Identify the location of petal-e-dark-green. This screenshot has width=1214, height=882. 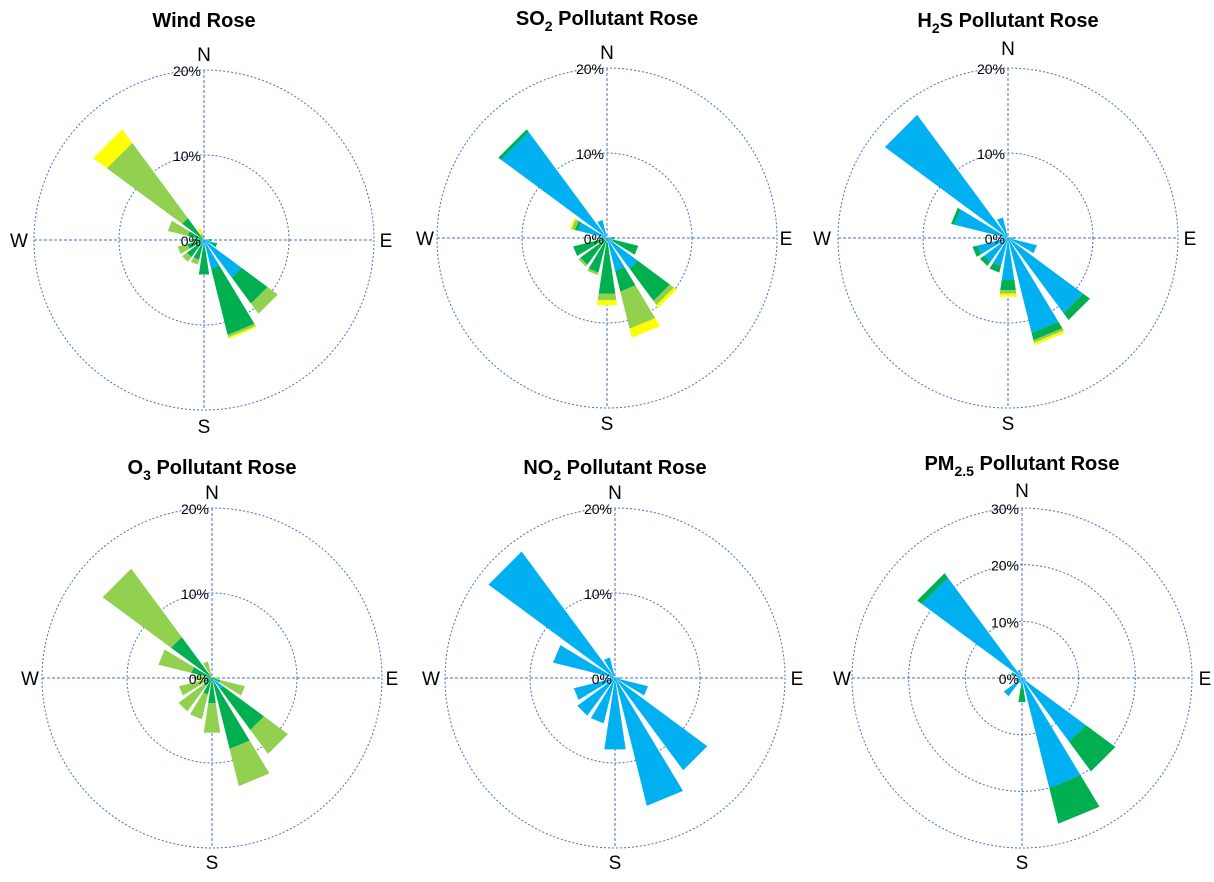
(612, 238).